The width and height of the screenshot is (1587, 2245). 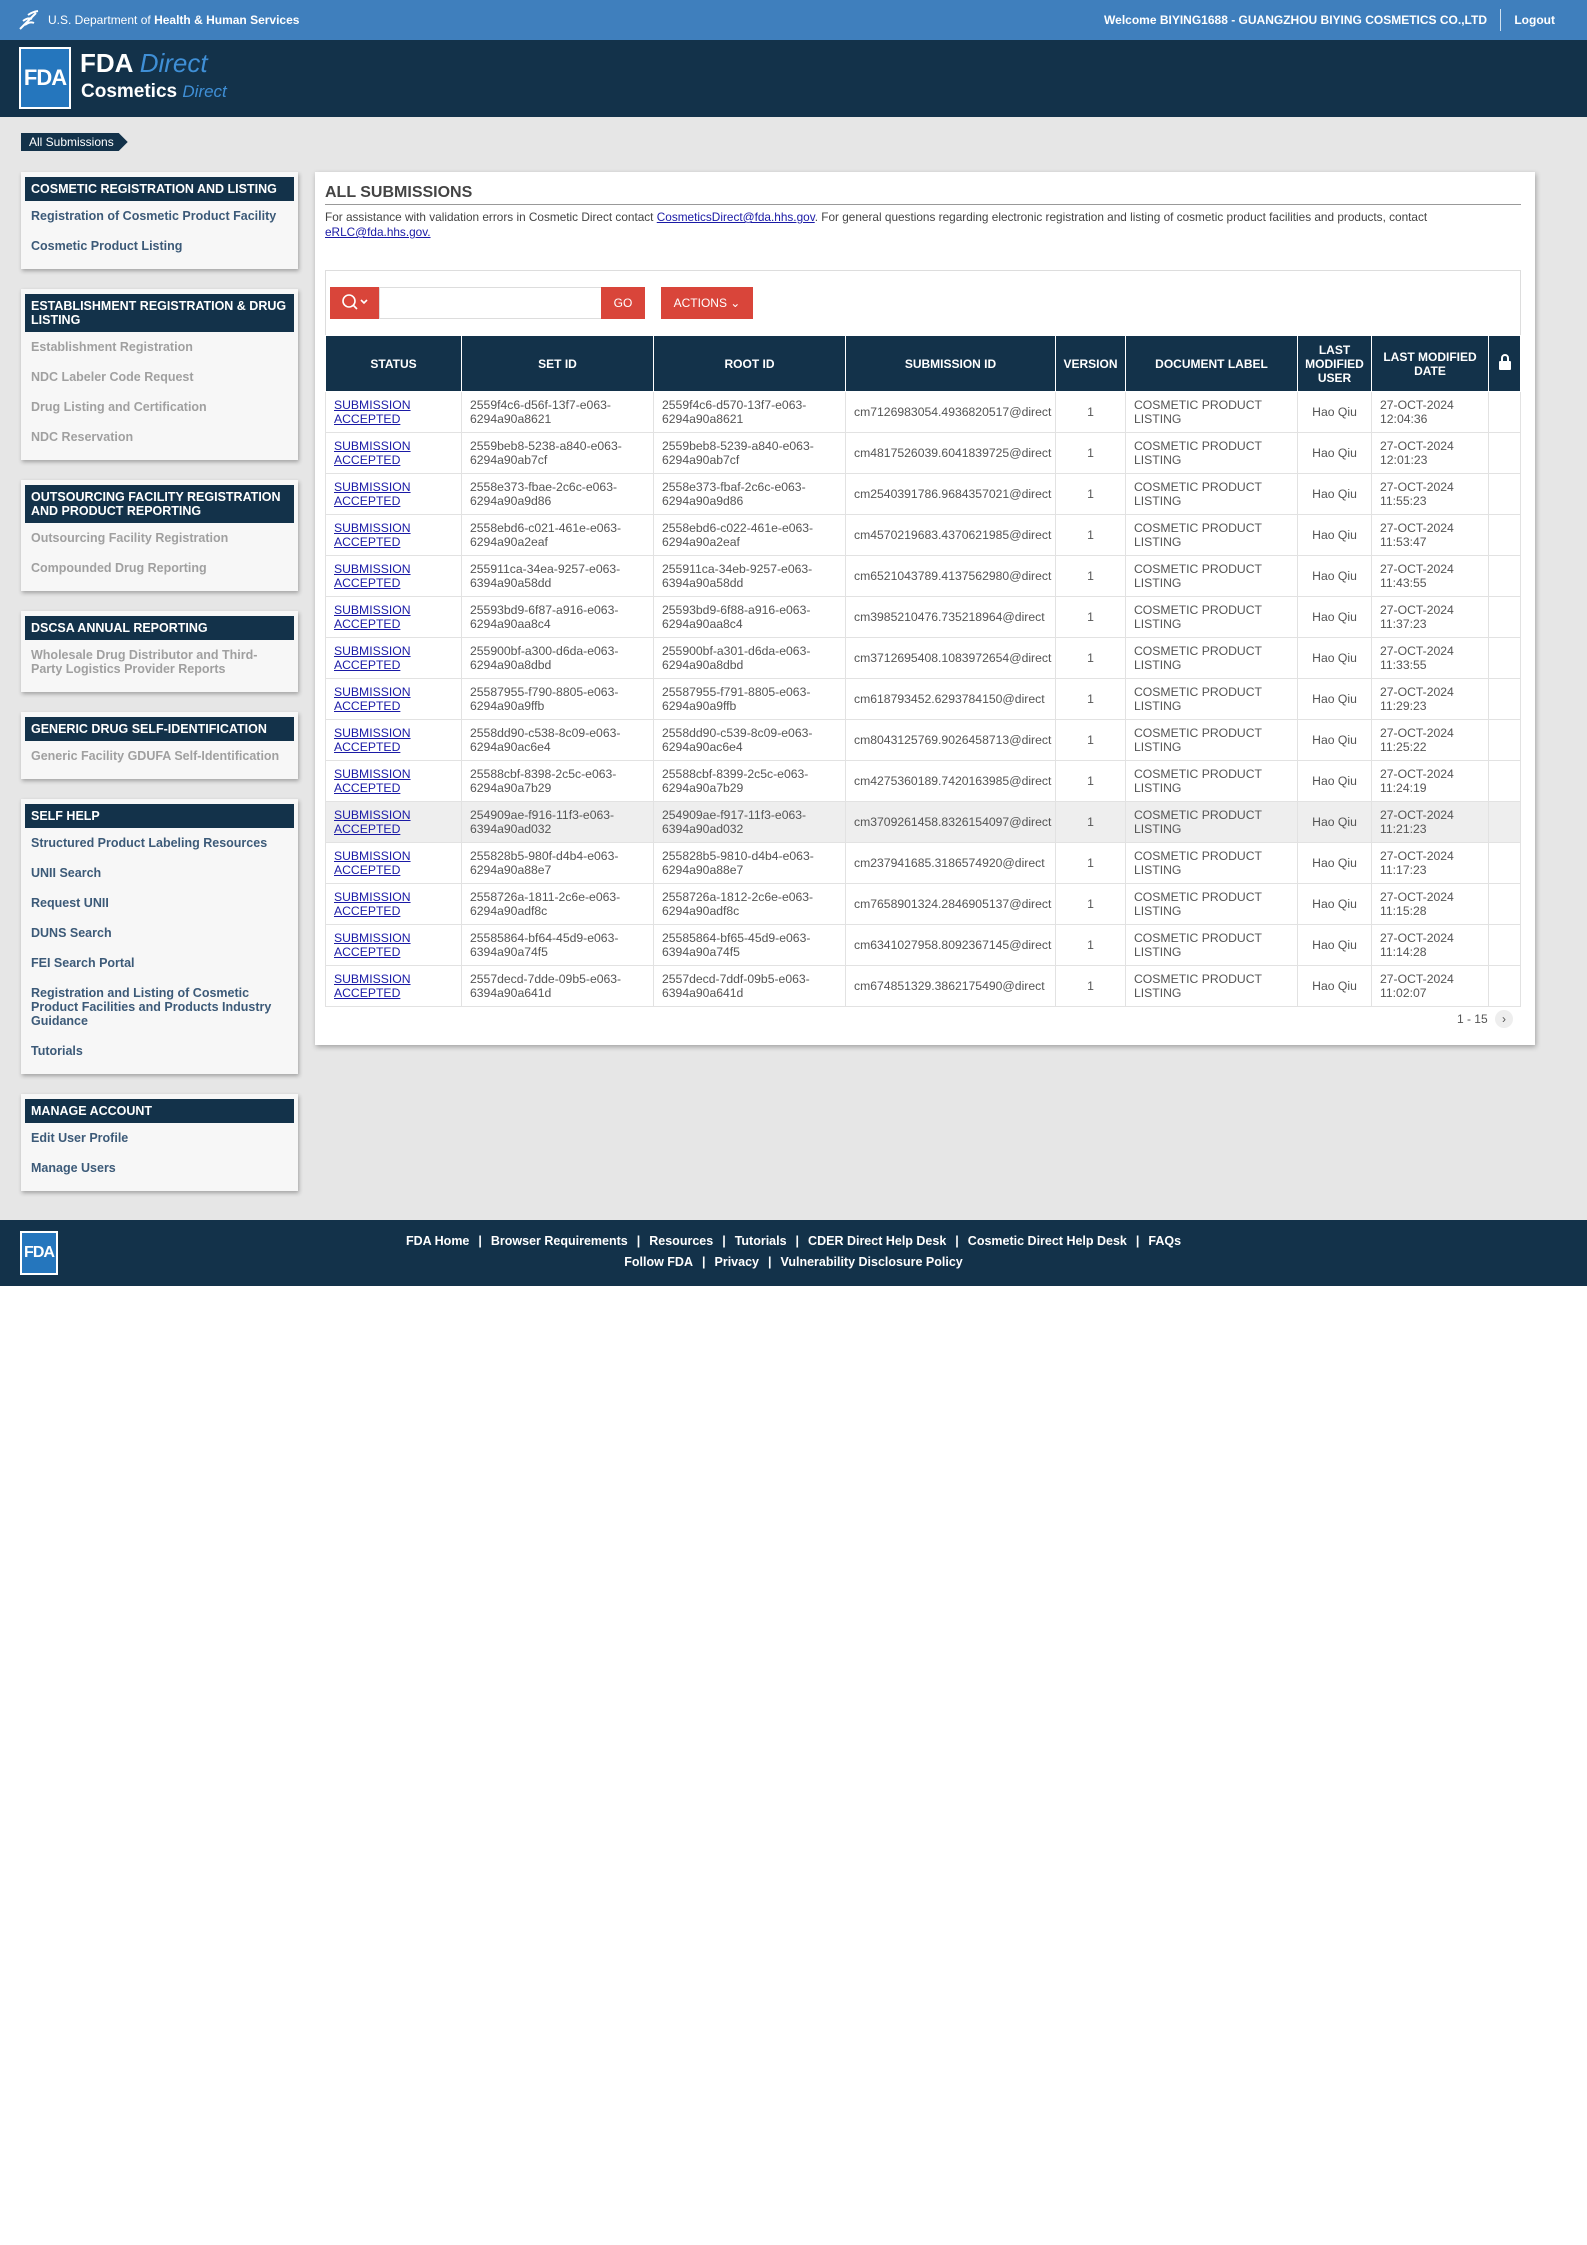 I want to click on sidebar-link: NDC Reservation, so click(x=82, y=437).